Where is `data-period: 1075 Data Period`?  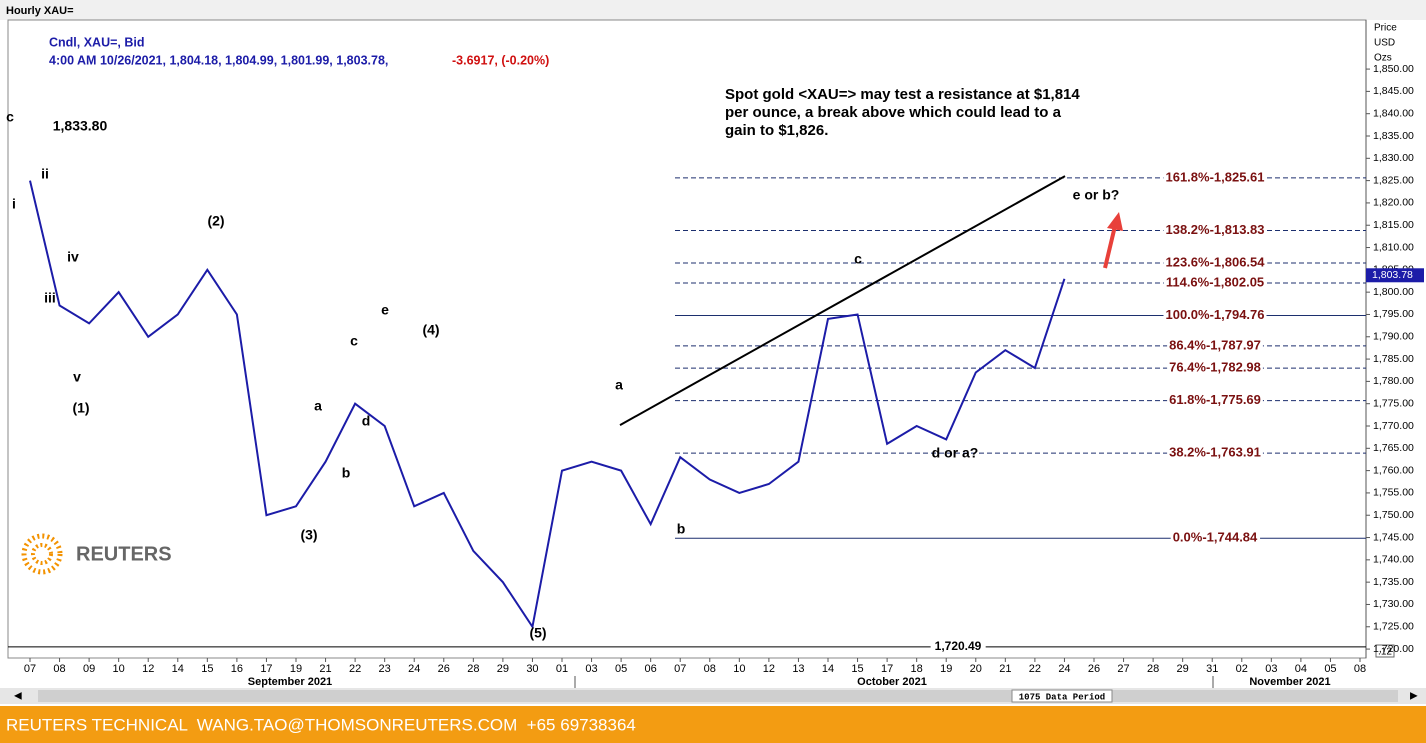
data-period: 1075 Data Period is located at coordinates (1062, 697).